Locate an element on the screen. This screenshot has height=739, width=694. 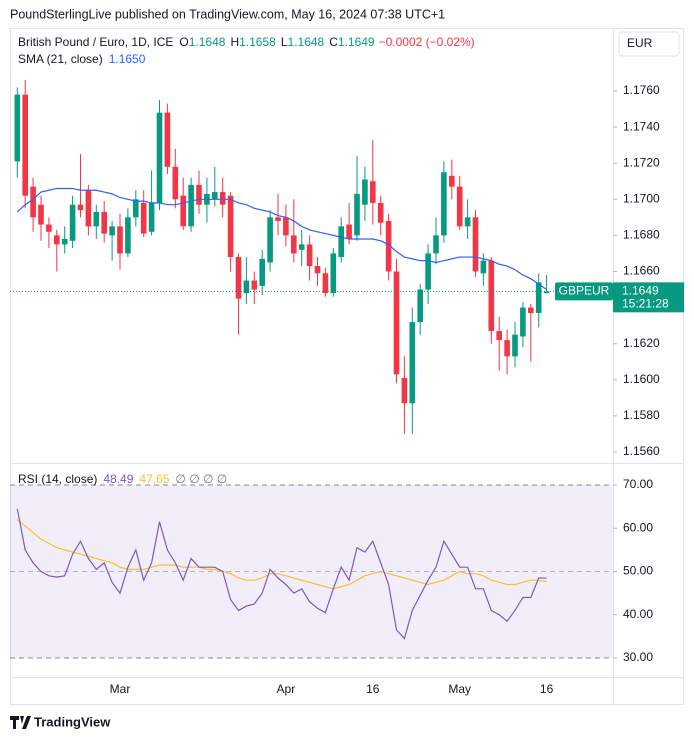
x-tick-label: May is located at coordinates (459, 689).